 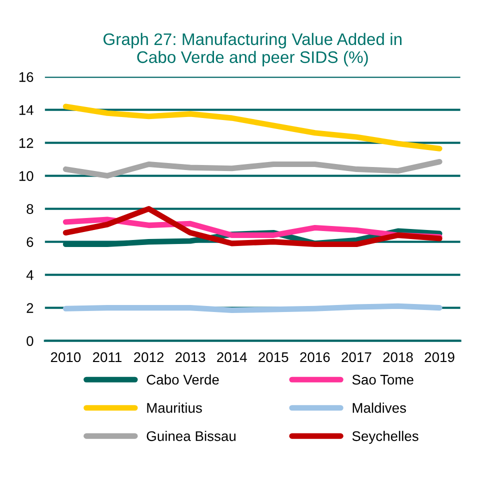 I want to click on x-tick-label: 2013, so click(x=191, y=357).